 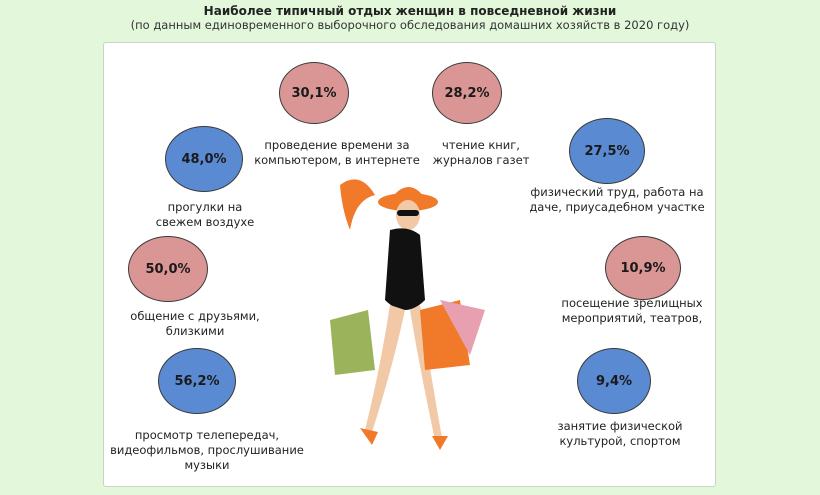 I want to click on bubble-computer: 30,1%, so click(x=314, y=93).